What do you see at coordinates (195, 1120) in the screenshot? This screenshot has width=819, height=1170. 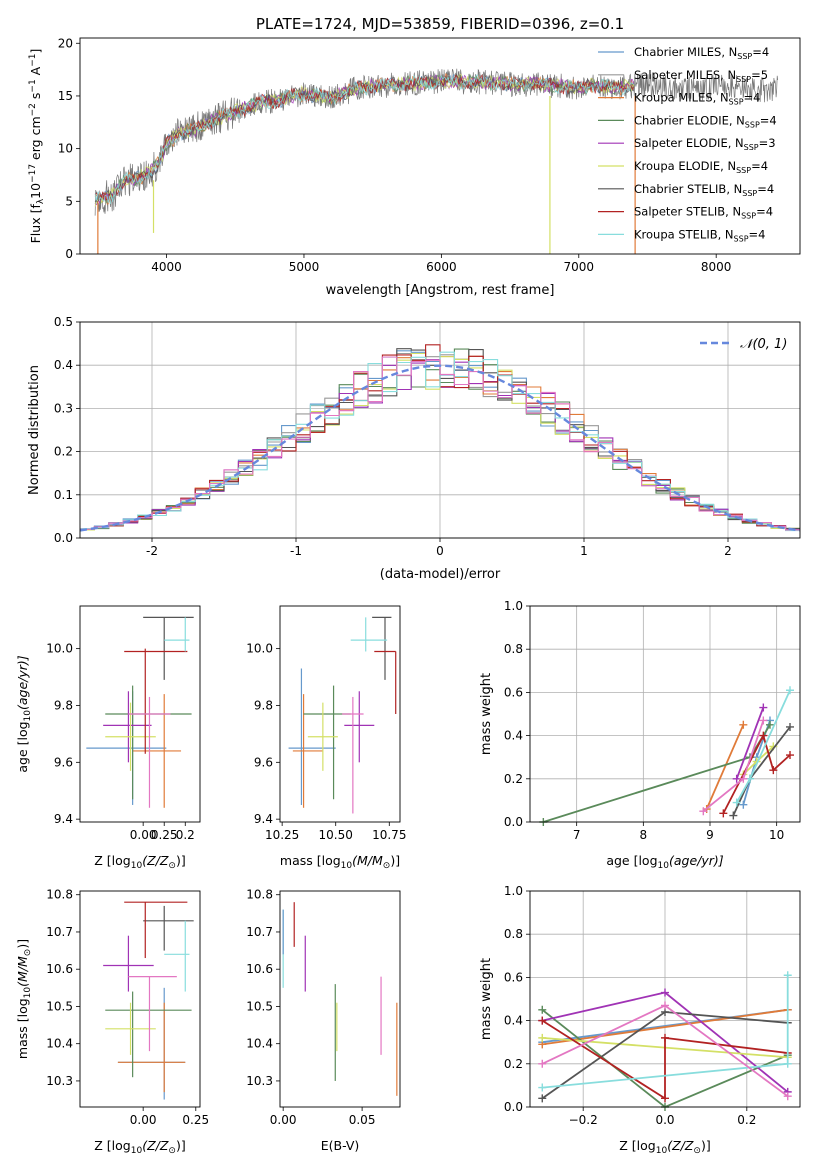 I see `x-tick-label: 0.25` at bounding box center [195, 1120].